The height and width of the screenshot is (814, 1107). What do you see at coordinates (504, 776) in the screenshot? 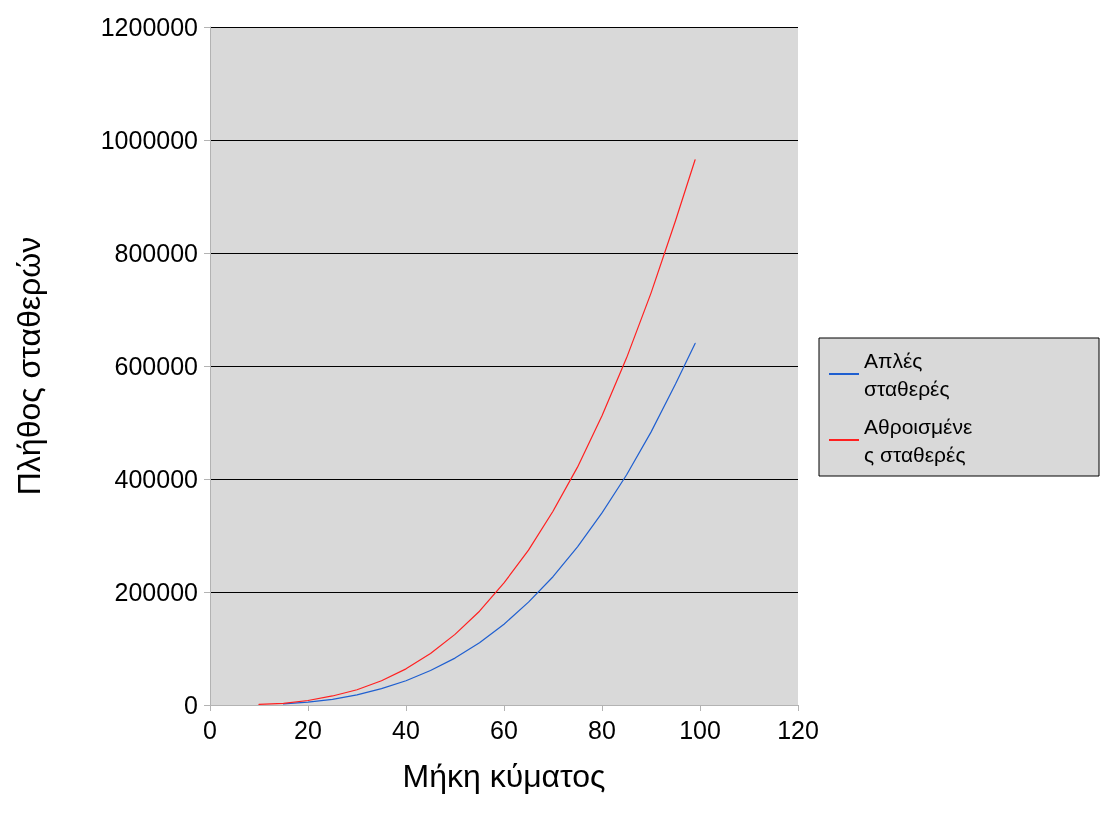
I see `x-axis-title: Μήκη κύματος` at bounding box center [504, 776].